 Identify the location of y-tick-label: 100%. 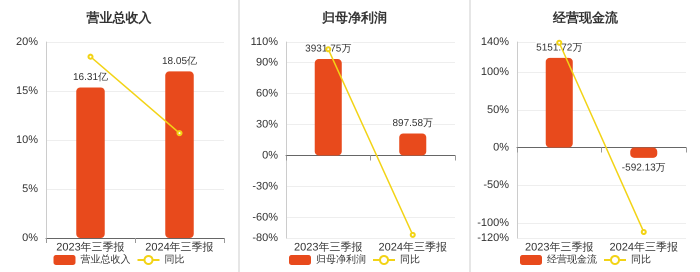
(495, 72).